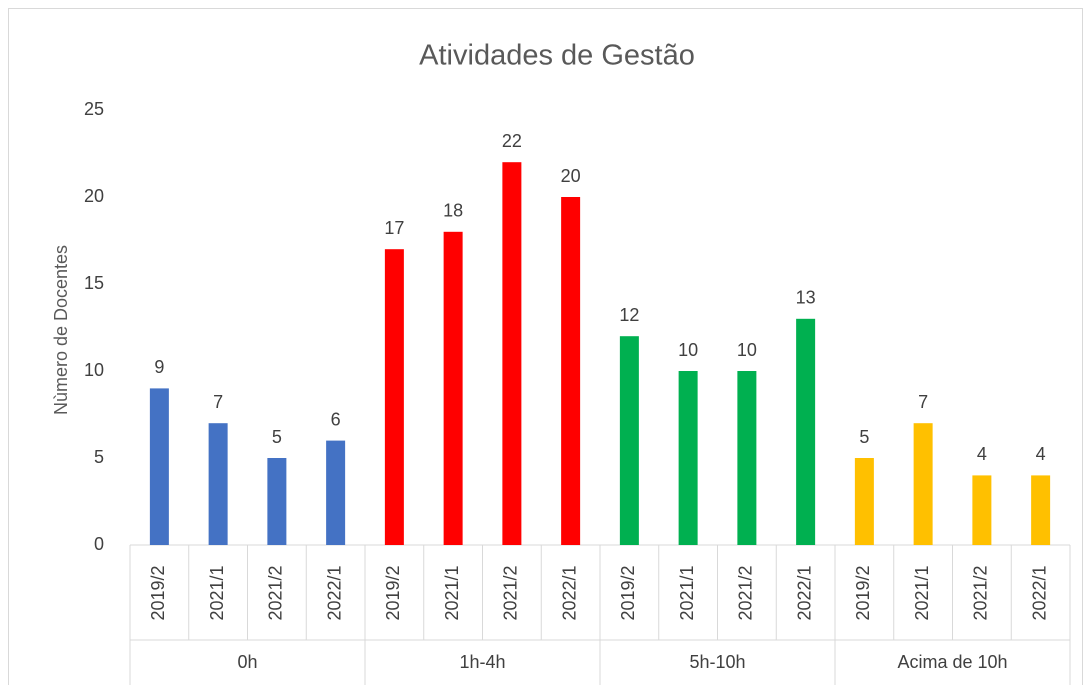 The width and height of the screenshot is (1091, 685). I want to click on group-label: 1h-4h, so click(482, 662).